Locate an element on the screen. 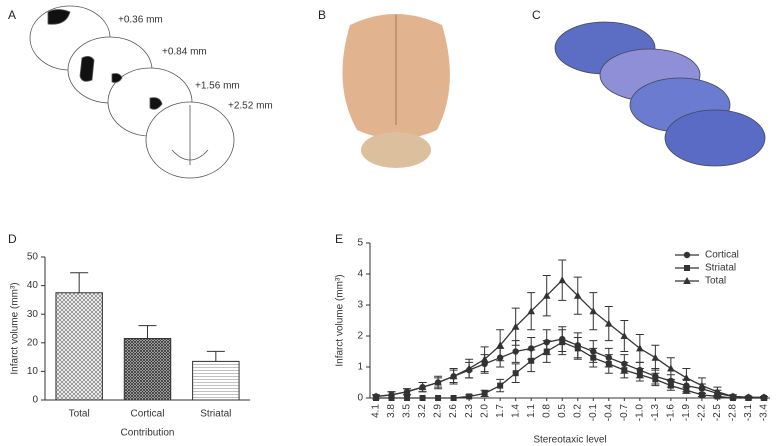 Image resolution: width=784 pixels, height=446 pixels. y-tick-label: 4 is located at coordinates (360, 274).